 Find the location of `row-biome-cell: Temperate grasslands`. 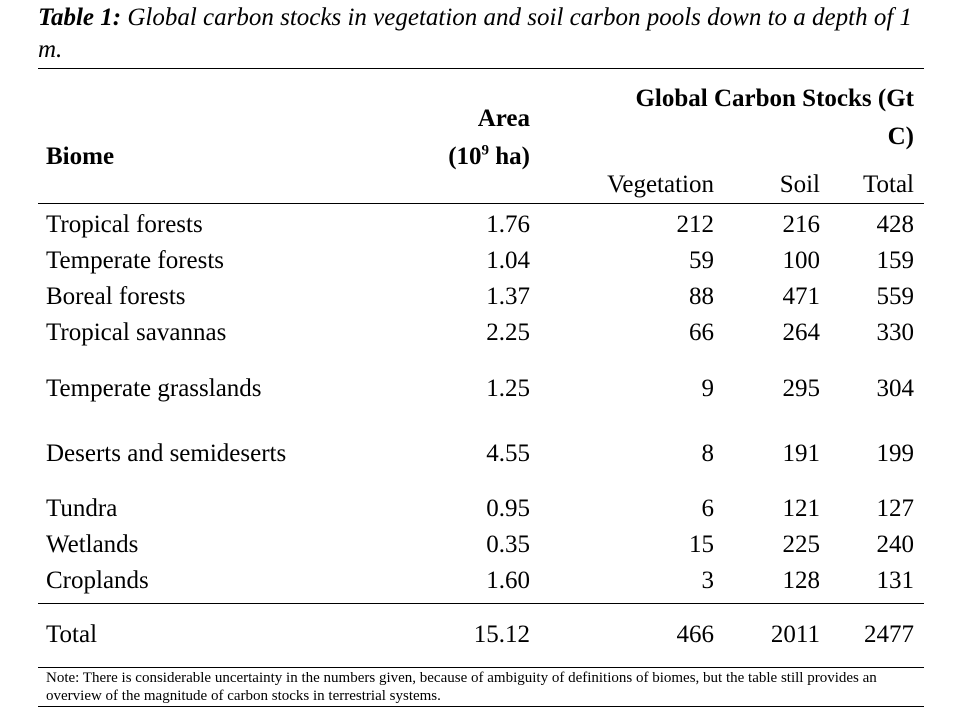

row-biome-cell: Temperate grasslands is located at coordinates (154, 388).